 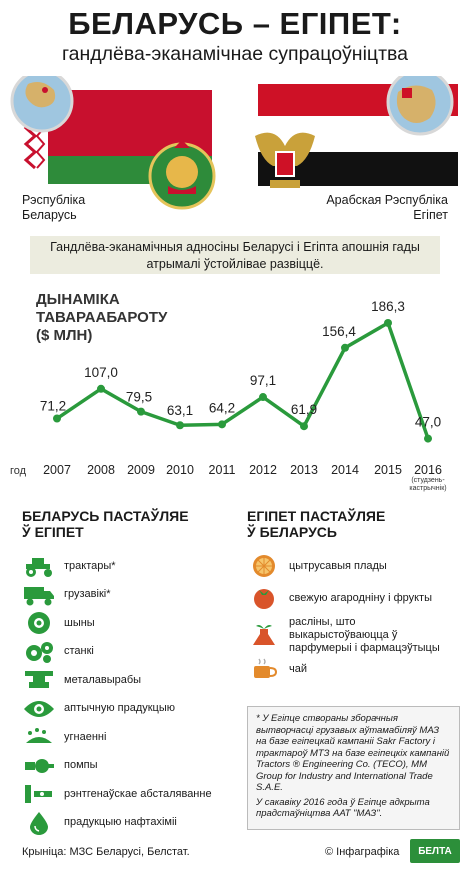 I want to click on globe-belarus-icon, so click(x=42, y=104).